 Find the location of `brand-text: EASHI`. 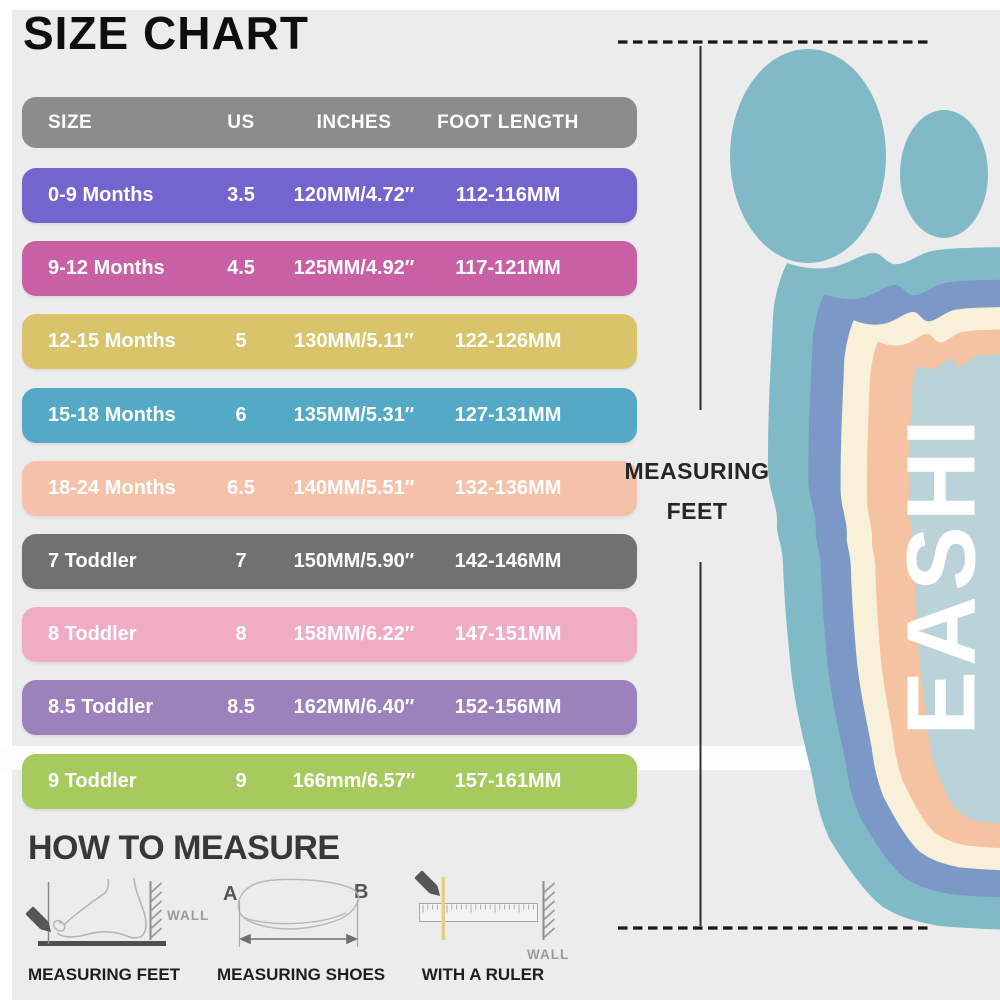

brand-text: EASHI is located at coordinates (941, 574).